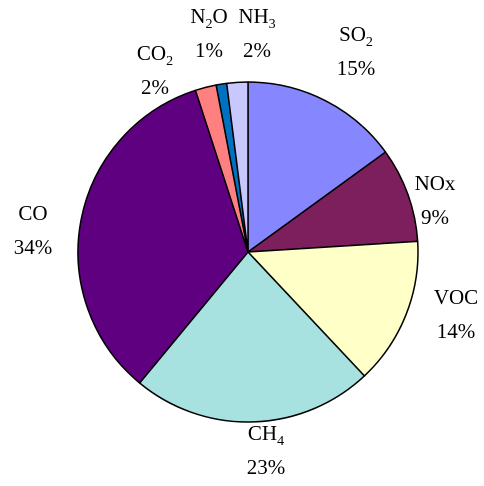 The height and width of the screenshot is (486, 484). Describe the element at coordinates (208, 18) in the screenshot. I see `slice-label-n2o: N2O` at that location.